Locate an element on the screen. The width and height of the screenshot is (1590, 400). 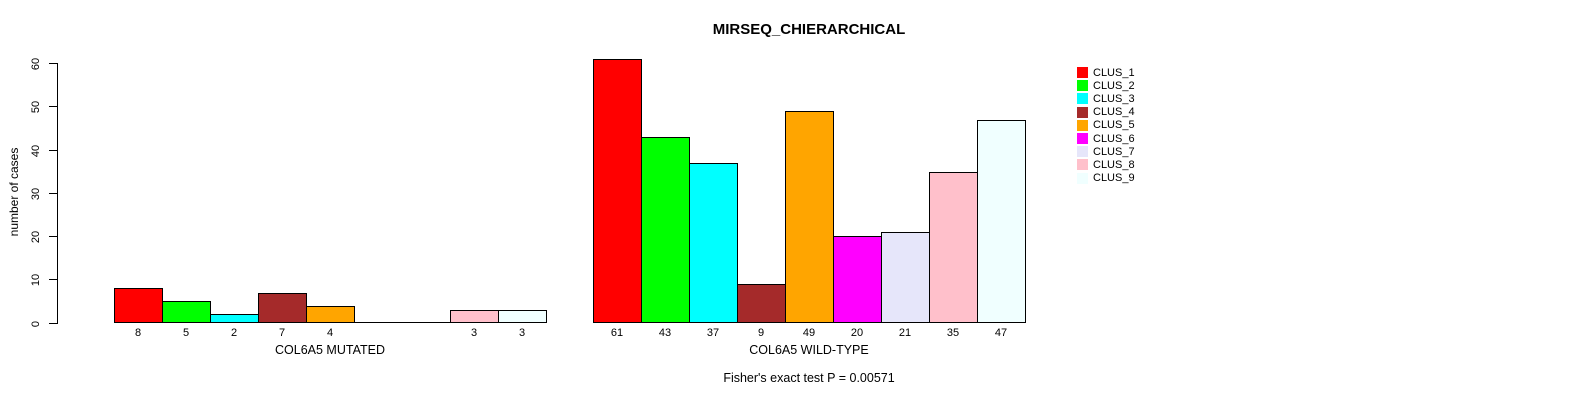
legend-item: CLUS_1 is located at coordinates (1106, 72).